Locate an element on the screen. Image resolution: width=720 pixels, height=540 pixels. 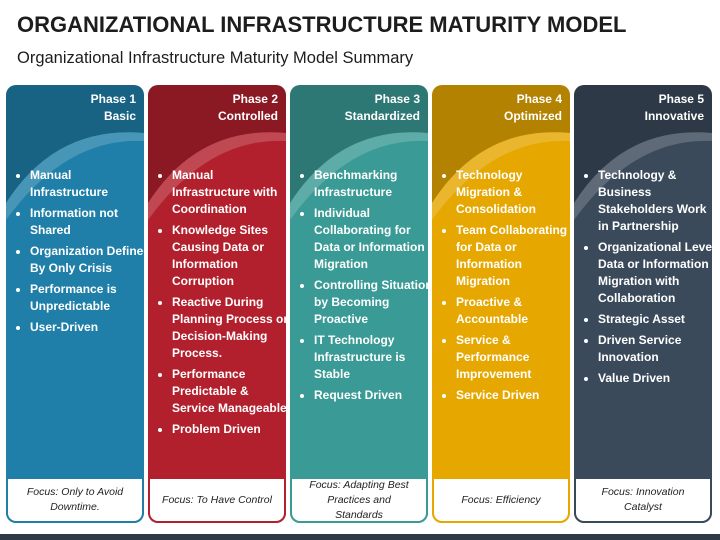
footer-bar is located at coordinates (360, 537).